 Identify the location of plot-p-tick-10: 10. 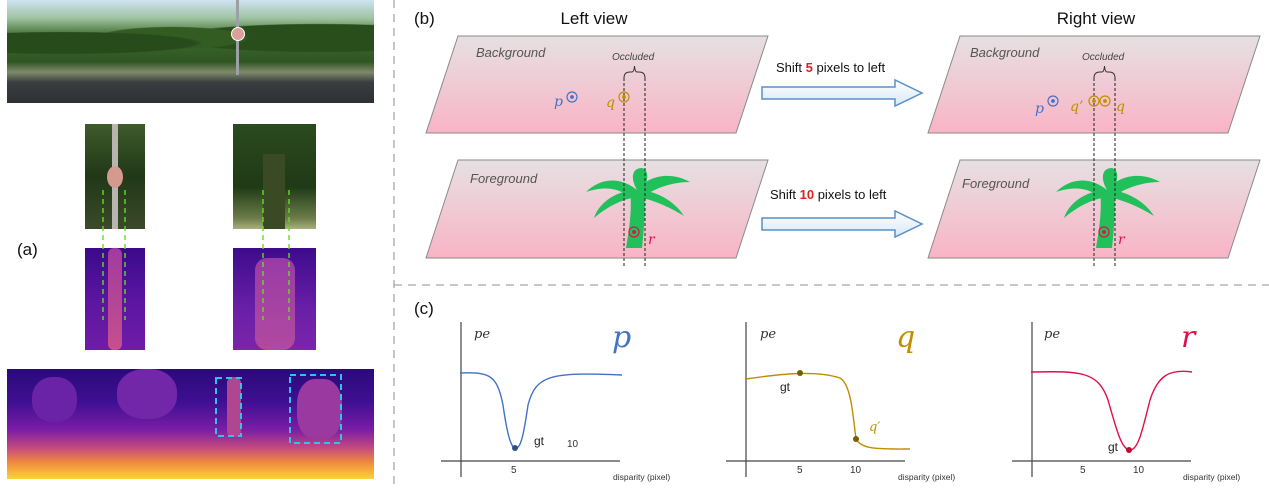
(573, 444).